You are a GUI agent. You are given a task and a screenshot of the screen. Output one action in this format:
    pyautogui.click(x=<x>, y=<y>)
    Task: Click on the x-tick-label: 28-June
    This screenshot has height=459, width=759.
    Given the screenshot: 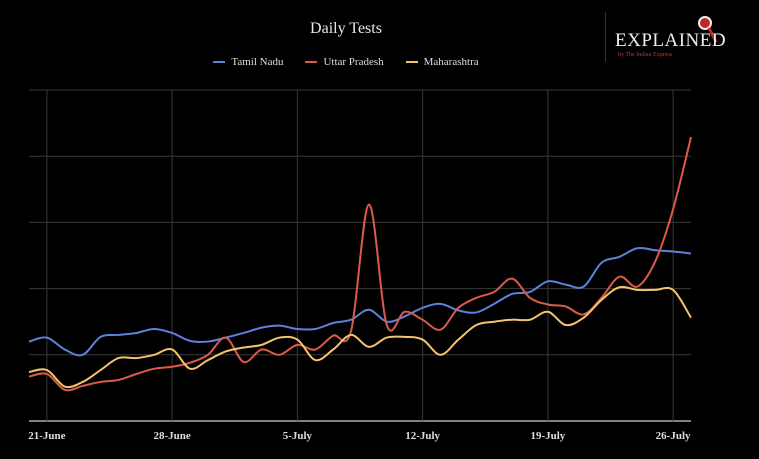 What is the action you would take?
    pyautogui.click(x=171, y=436)
    